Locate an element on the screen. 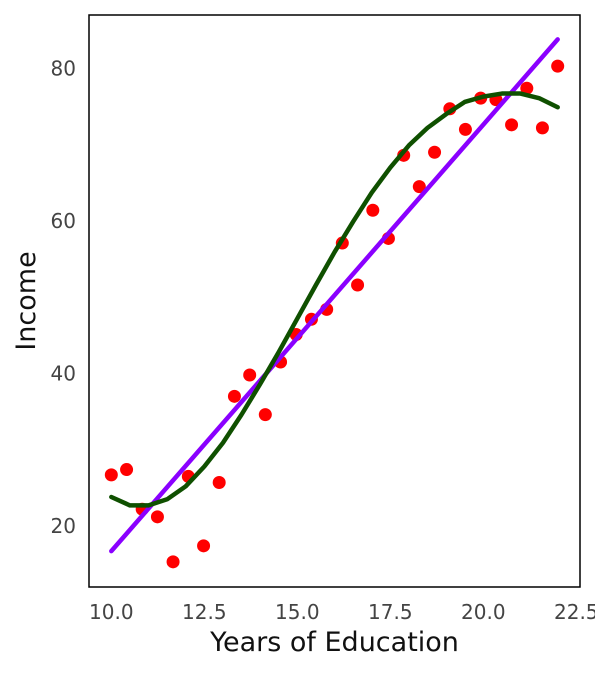 This screenshot has width=595, height=676. x-tick-label: 20.0 is located at coordinates (483, 612).